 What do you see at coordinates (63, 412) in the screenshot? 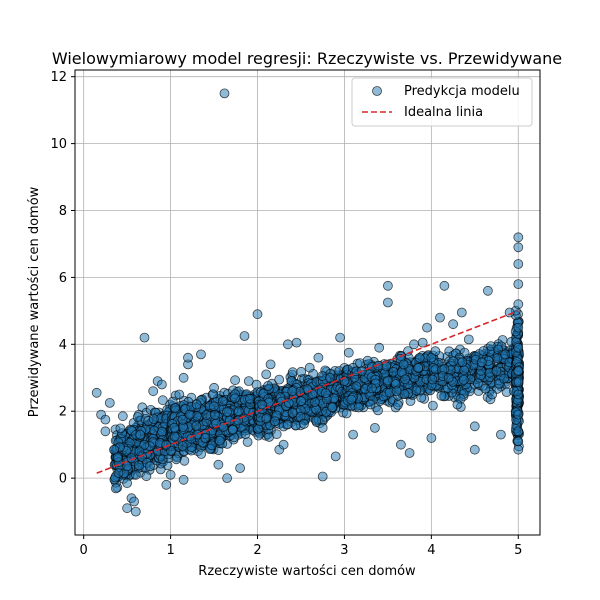
I see `y-tick-label: 2` at bounding box center [63, 412].